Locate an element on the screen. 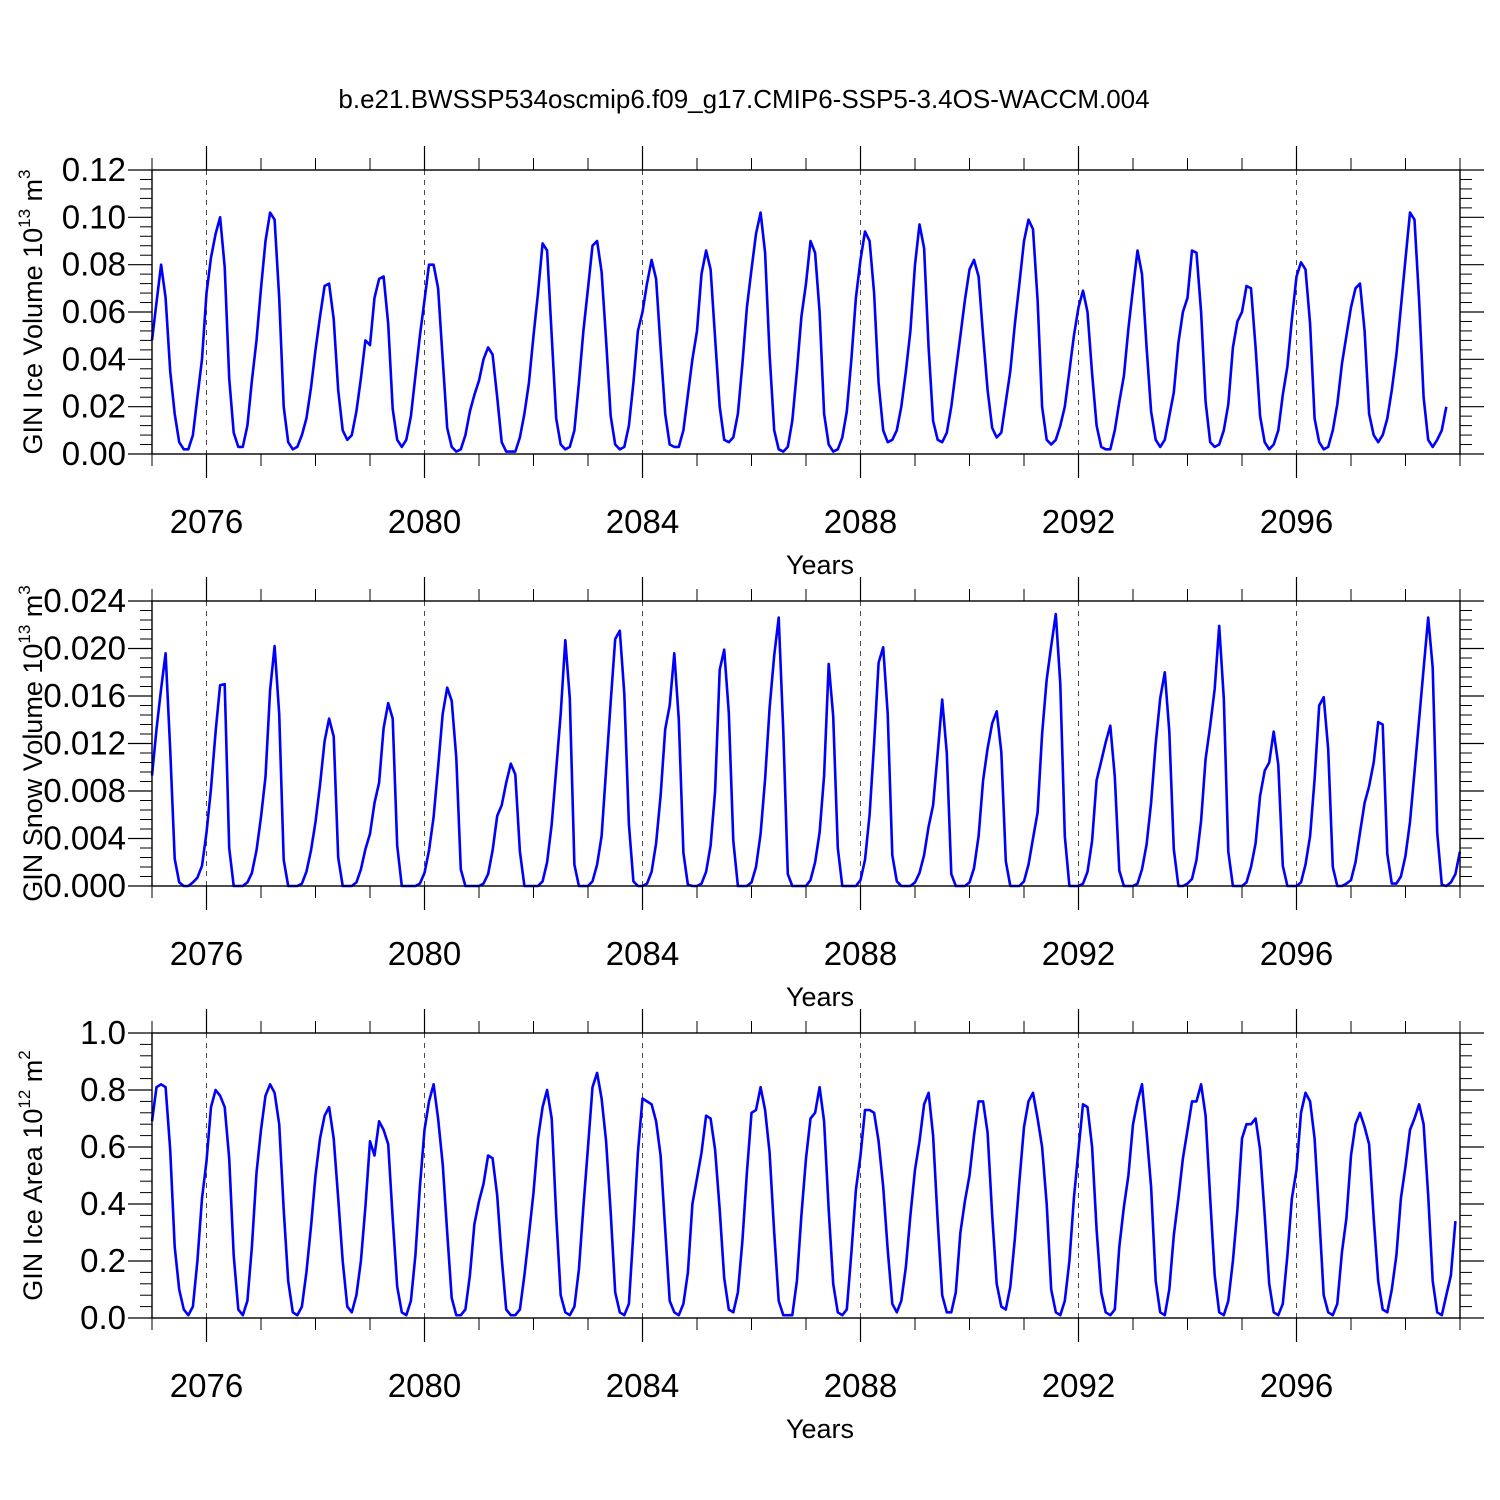 This screenshot has height=1500, width=1500. y-tick-label: 0.2 is located at coordinates (103, 1260).